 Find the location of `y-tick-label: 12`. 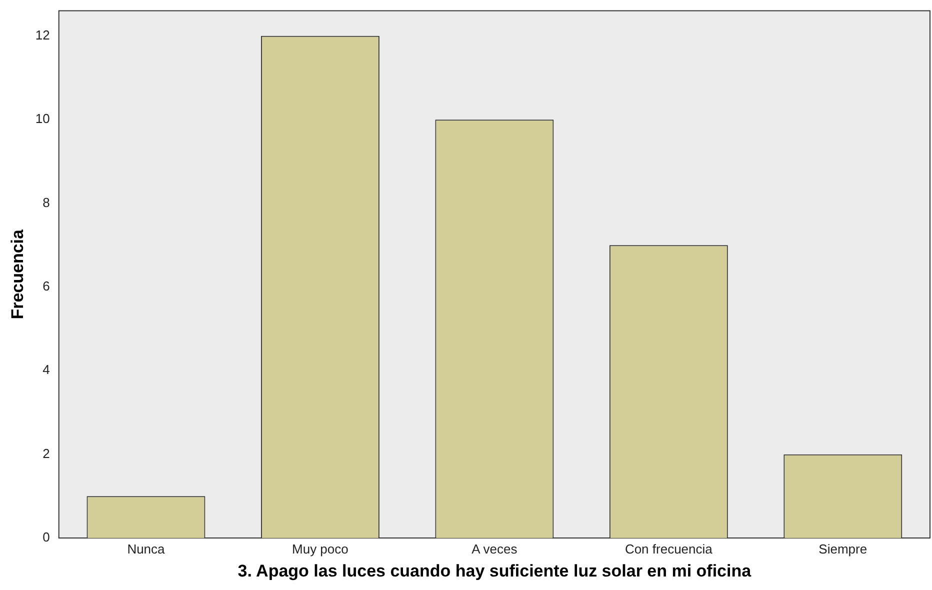

y-tick-label: 12 is located at coordinates (42, 34).